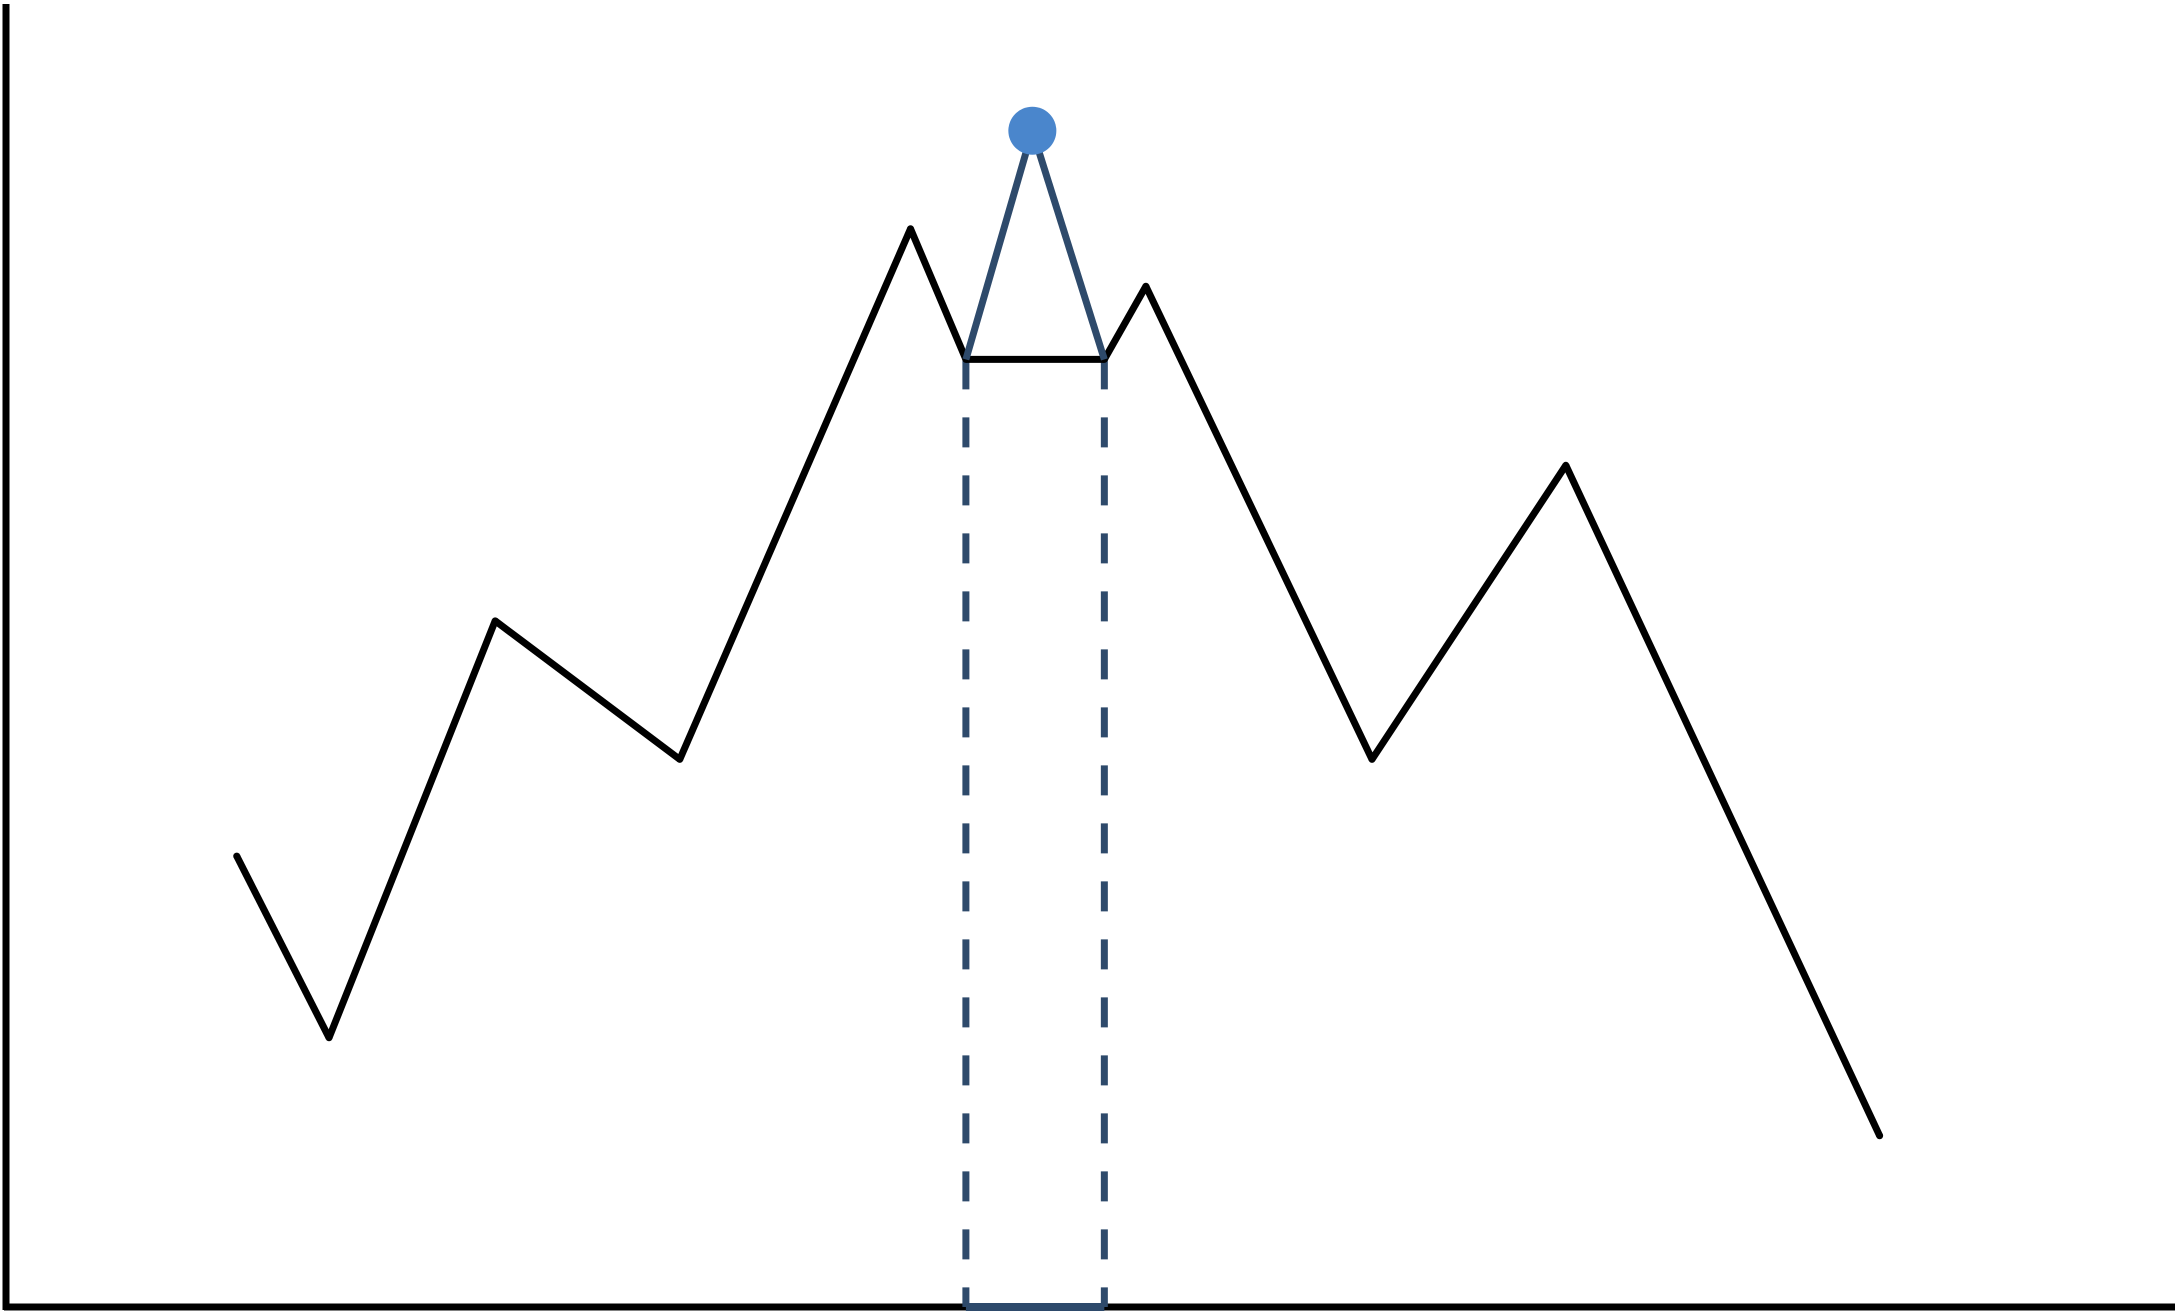  Describe the element at coordinates (1032, 130) in the screenshot. I see `highlight-peak-marker` at that location.